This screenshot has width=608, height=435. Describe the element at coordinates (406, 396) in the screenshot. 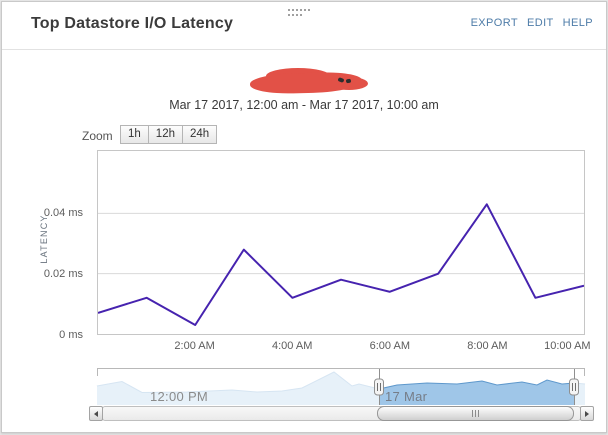

I see `navigator-label-17mar: 17 Mar` at that location.